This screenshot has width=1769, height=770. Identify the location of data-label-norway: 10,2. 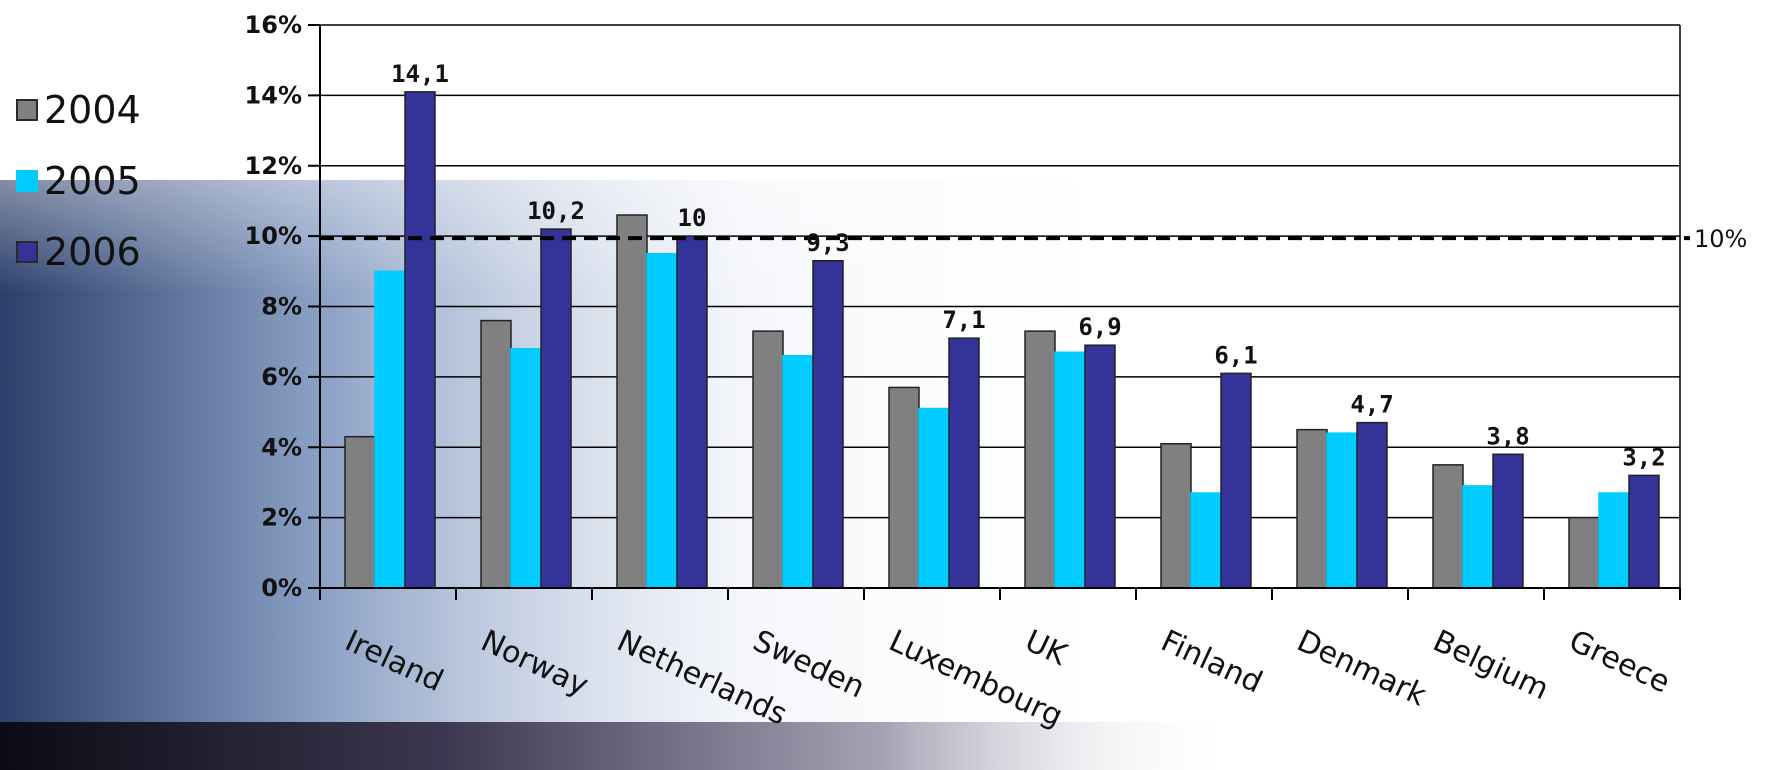
(556, 211).